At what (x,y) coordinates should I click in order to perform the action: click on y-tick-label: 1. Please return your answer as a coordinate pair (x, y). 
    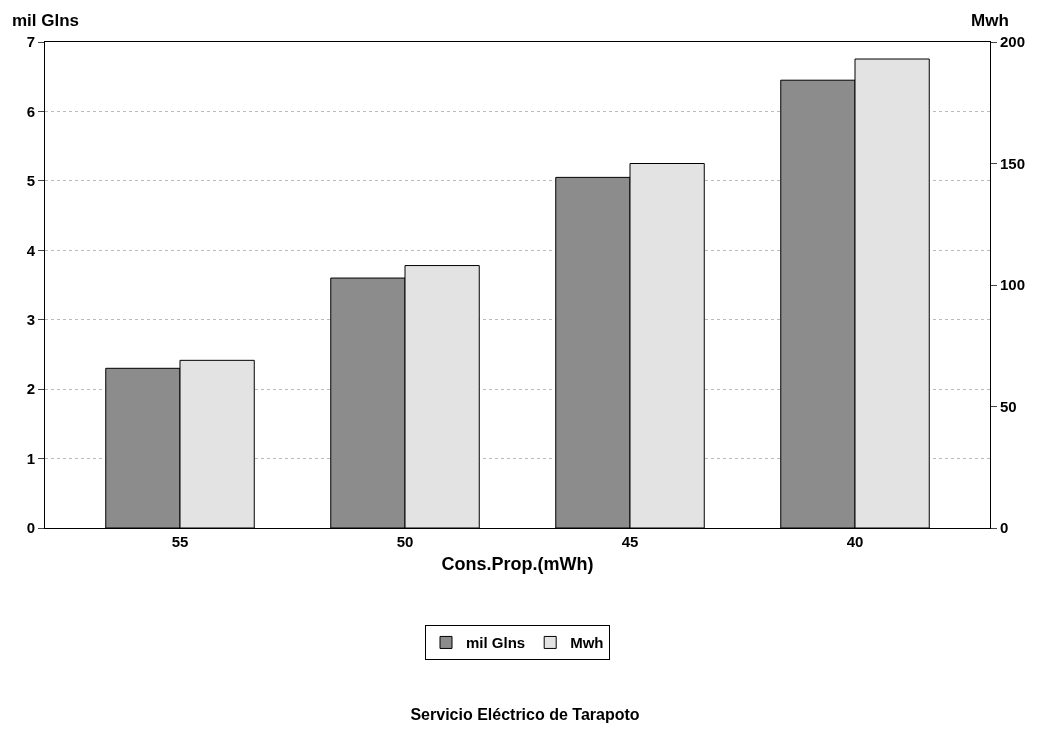
    Looking at the image, I should click on (30, 458).